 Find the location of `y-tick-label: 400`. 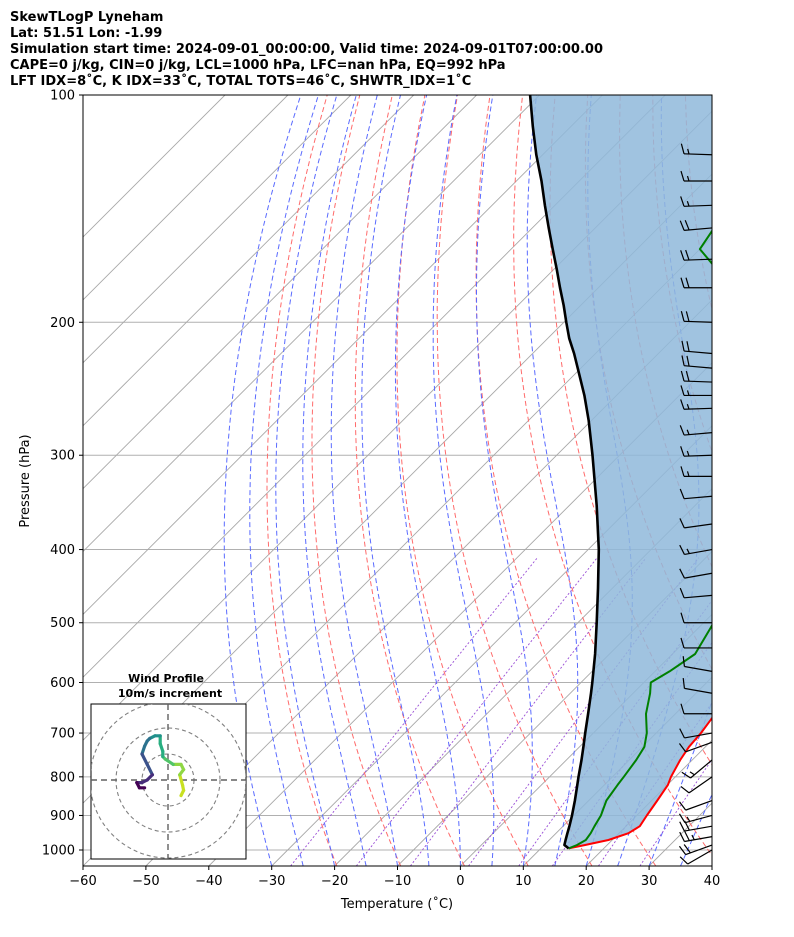

y-tick-label: 400 is located at coordinates (62, 550).